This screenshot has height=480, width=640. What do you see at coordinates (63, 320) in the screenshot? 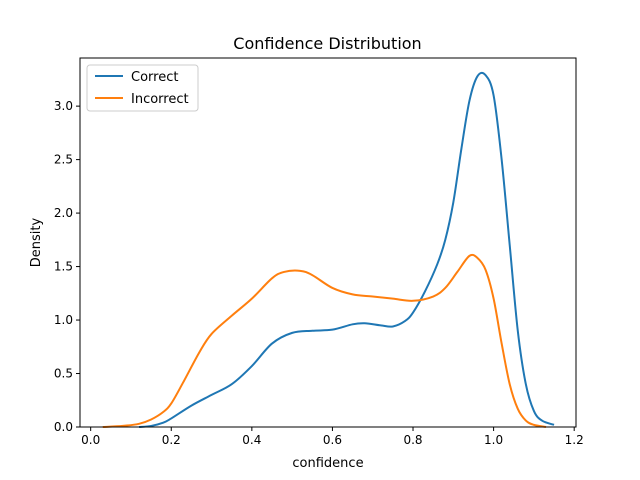
I see `y-tick-label: 1.0` at bounding box center [63, 320].